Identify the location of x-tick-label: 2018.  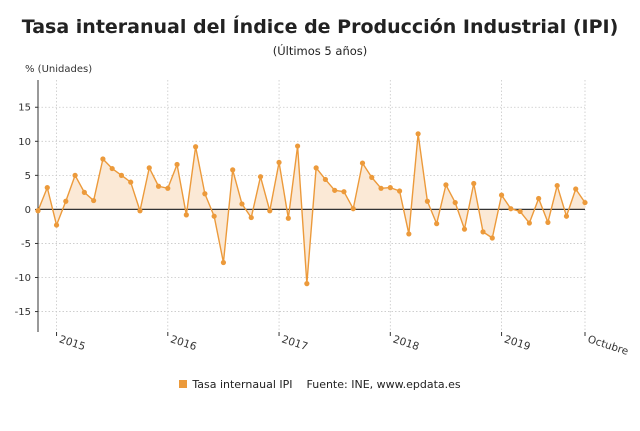
(405, 343).